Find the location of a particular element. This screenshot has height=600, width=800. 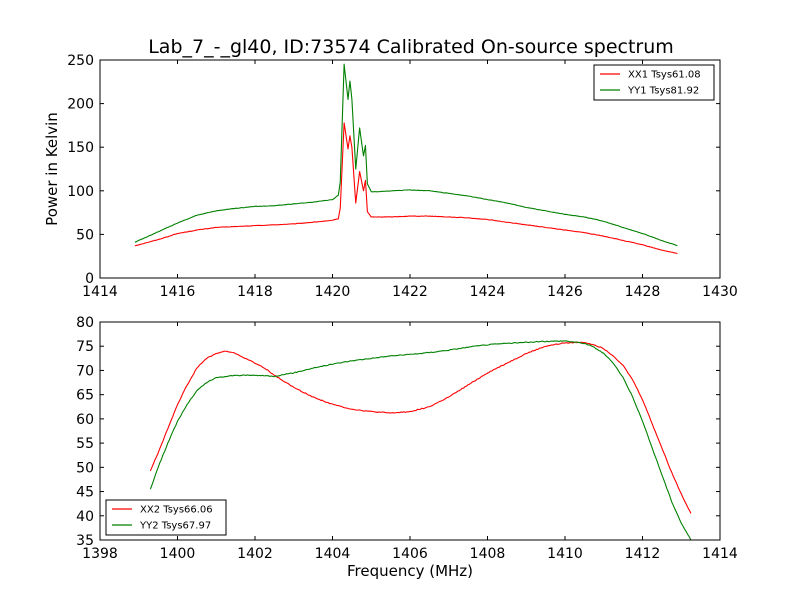

bottom-y-tick-label: 40 is located at coordinates (85, 517).